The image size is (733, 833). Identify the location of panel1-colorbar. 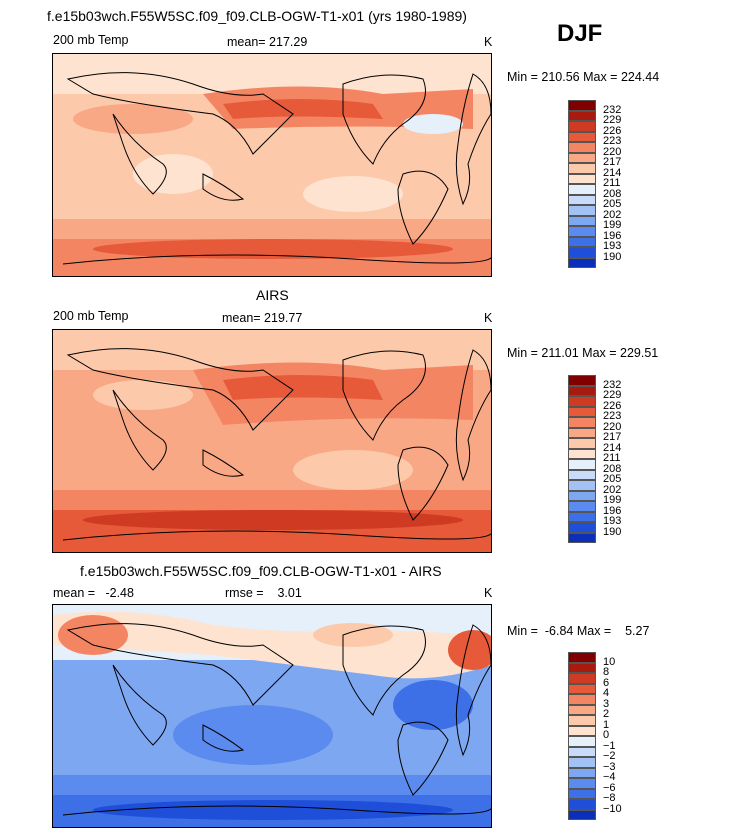
(582, 184).